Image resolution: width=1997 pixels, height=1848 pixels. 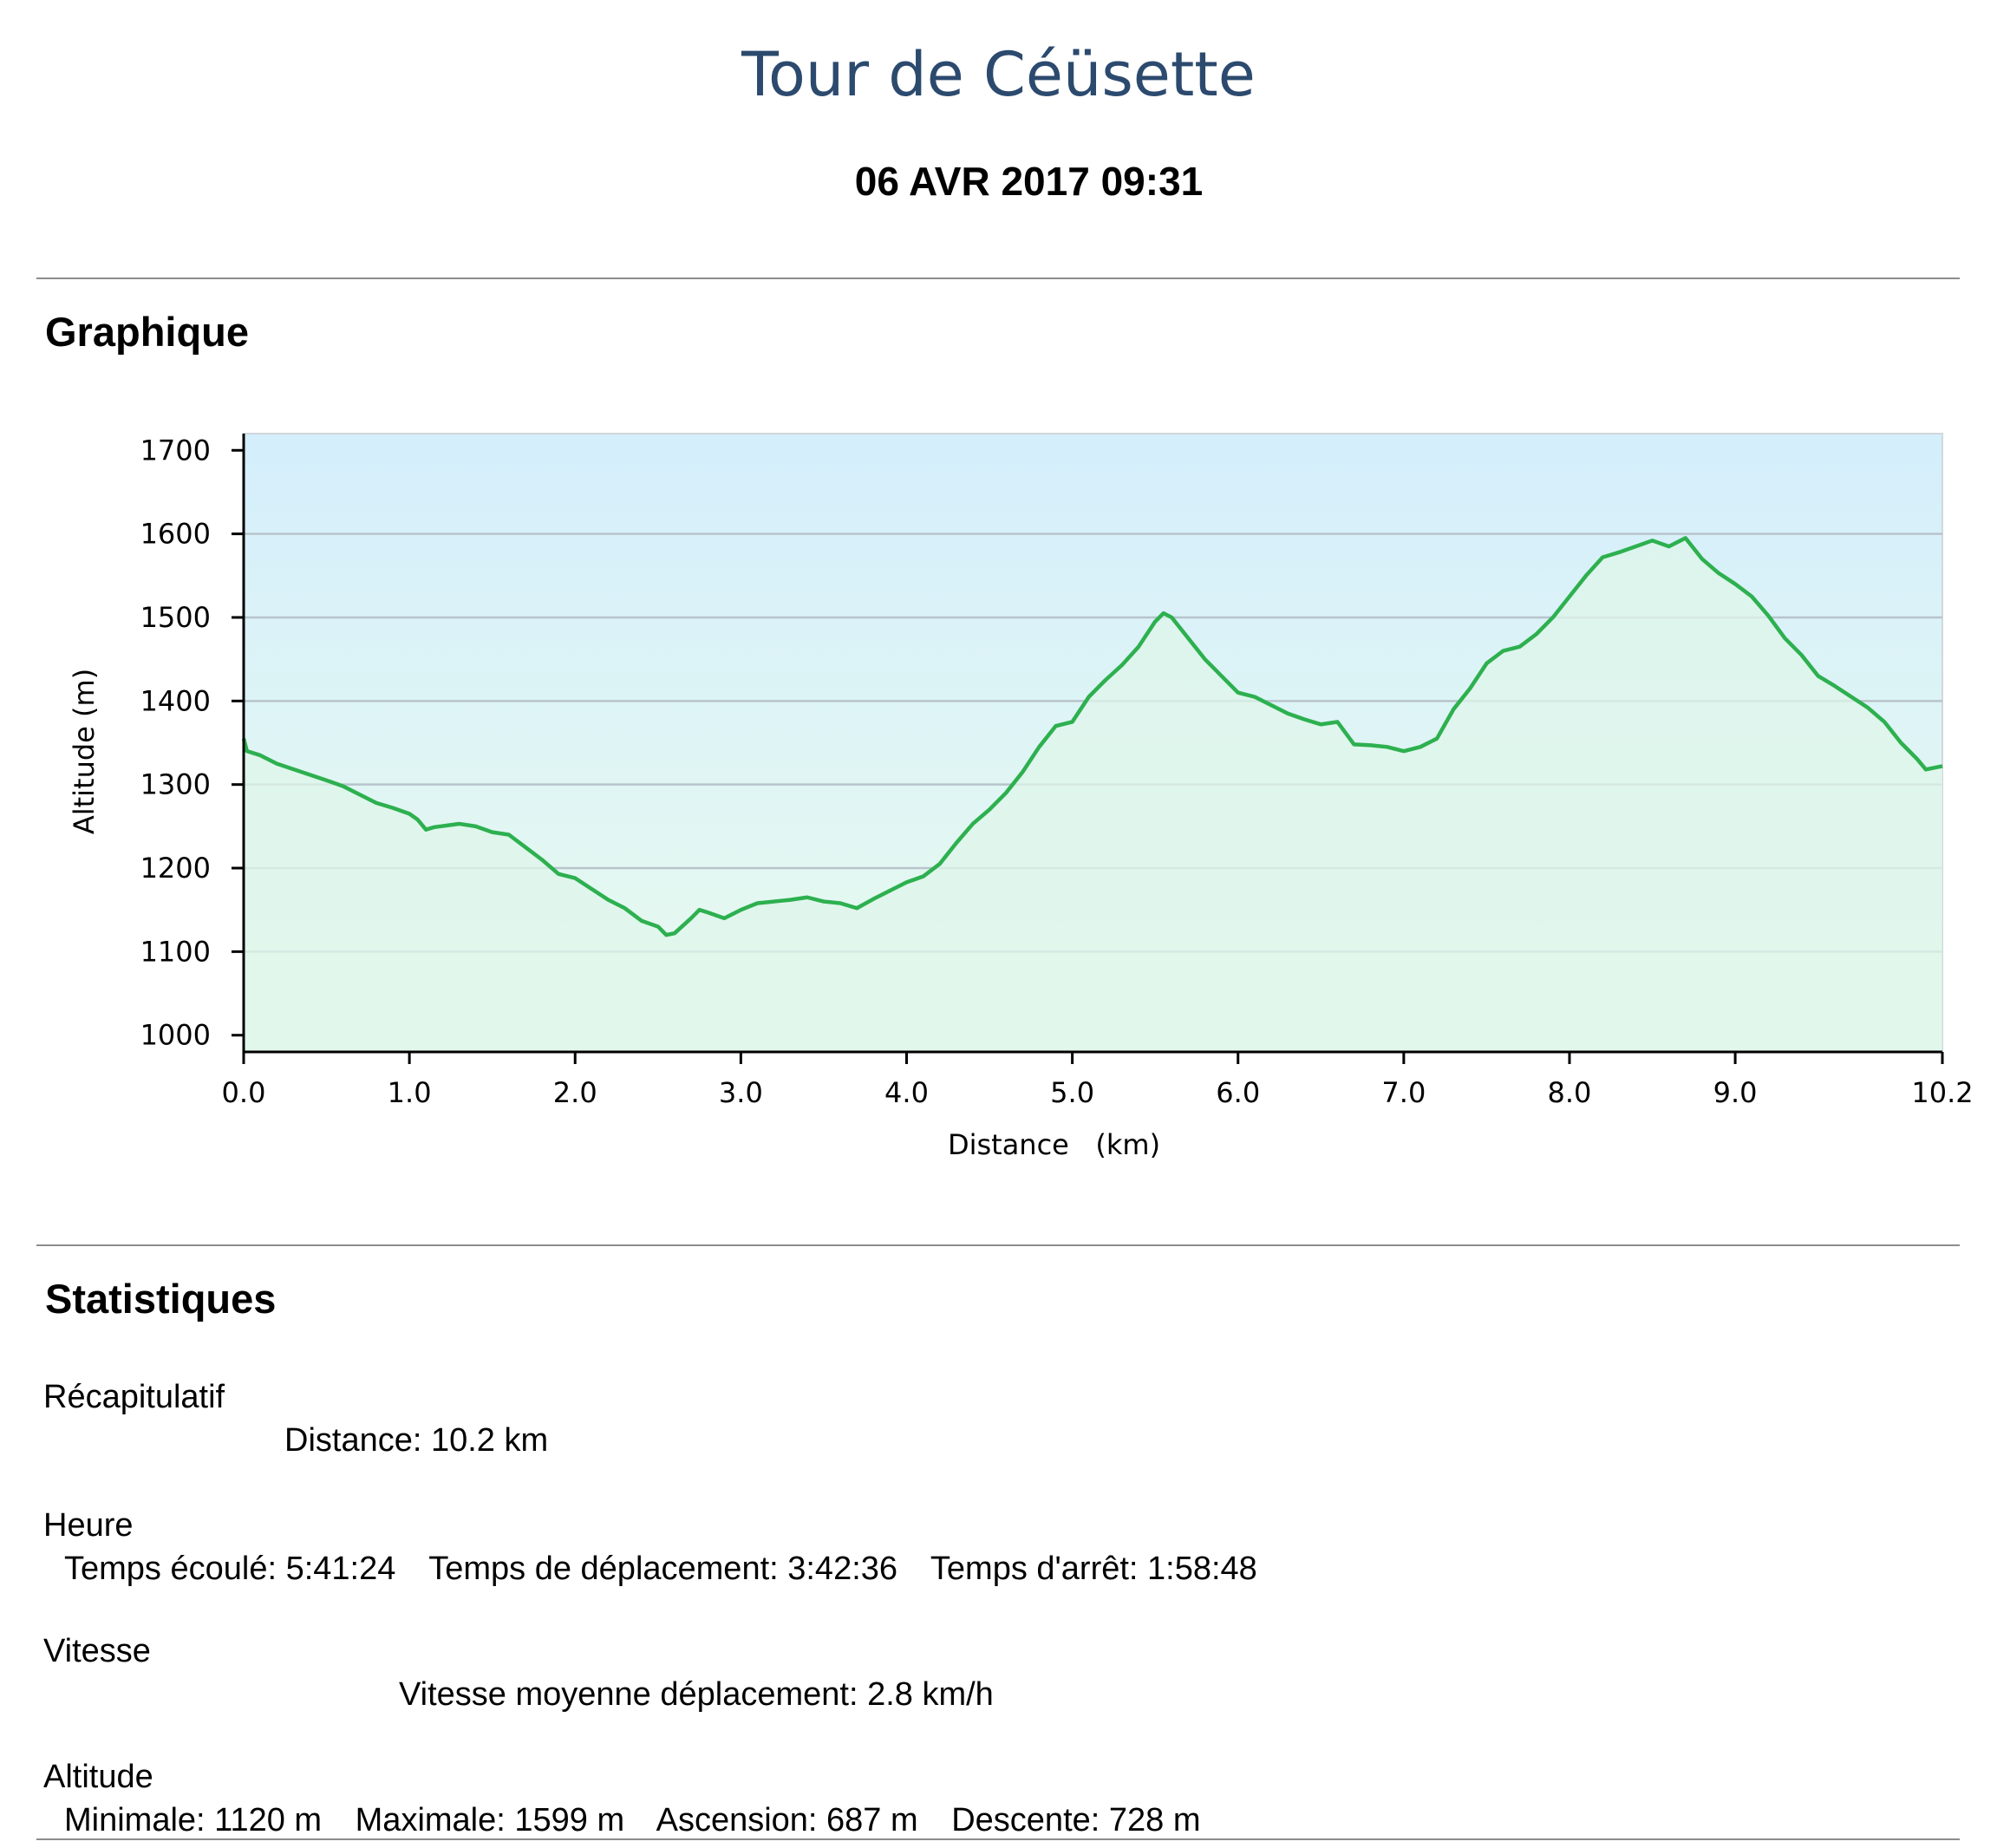 I want to click on divider-bottom, so click(x=998, y=1839).